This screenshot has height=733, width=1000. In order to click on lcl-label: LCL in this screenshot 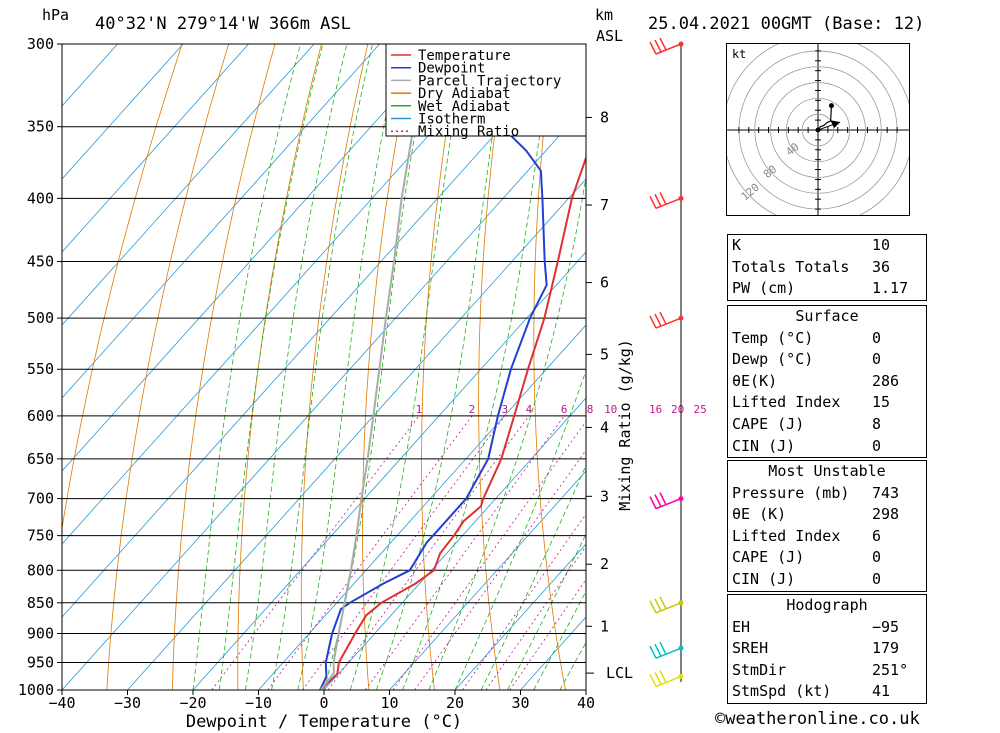, I will do `click(619, 673)`.